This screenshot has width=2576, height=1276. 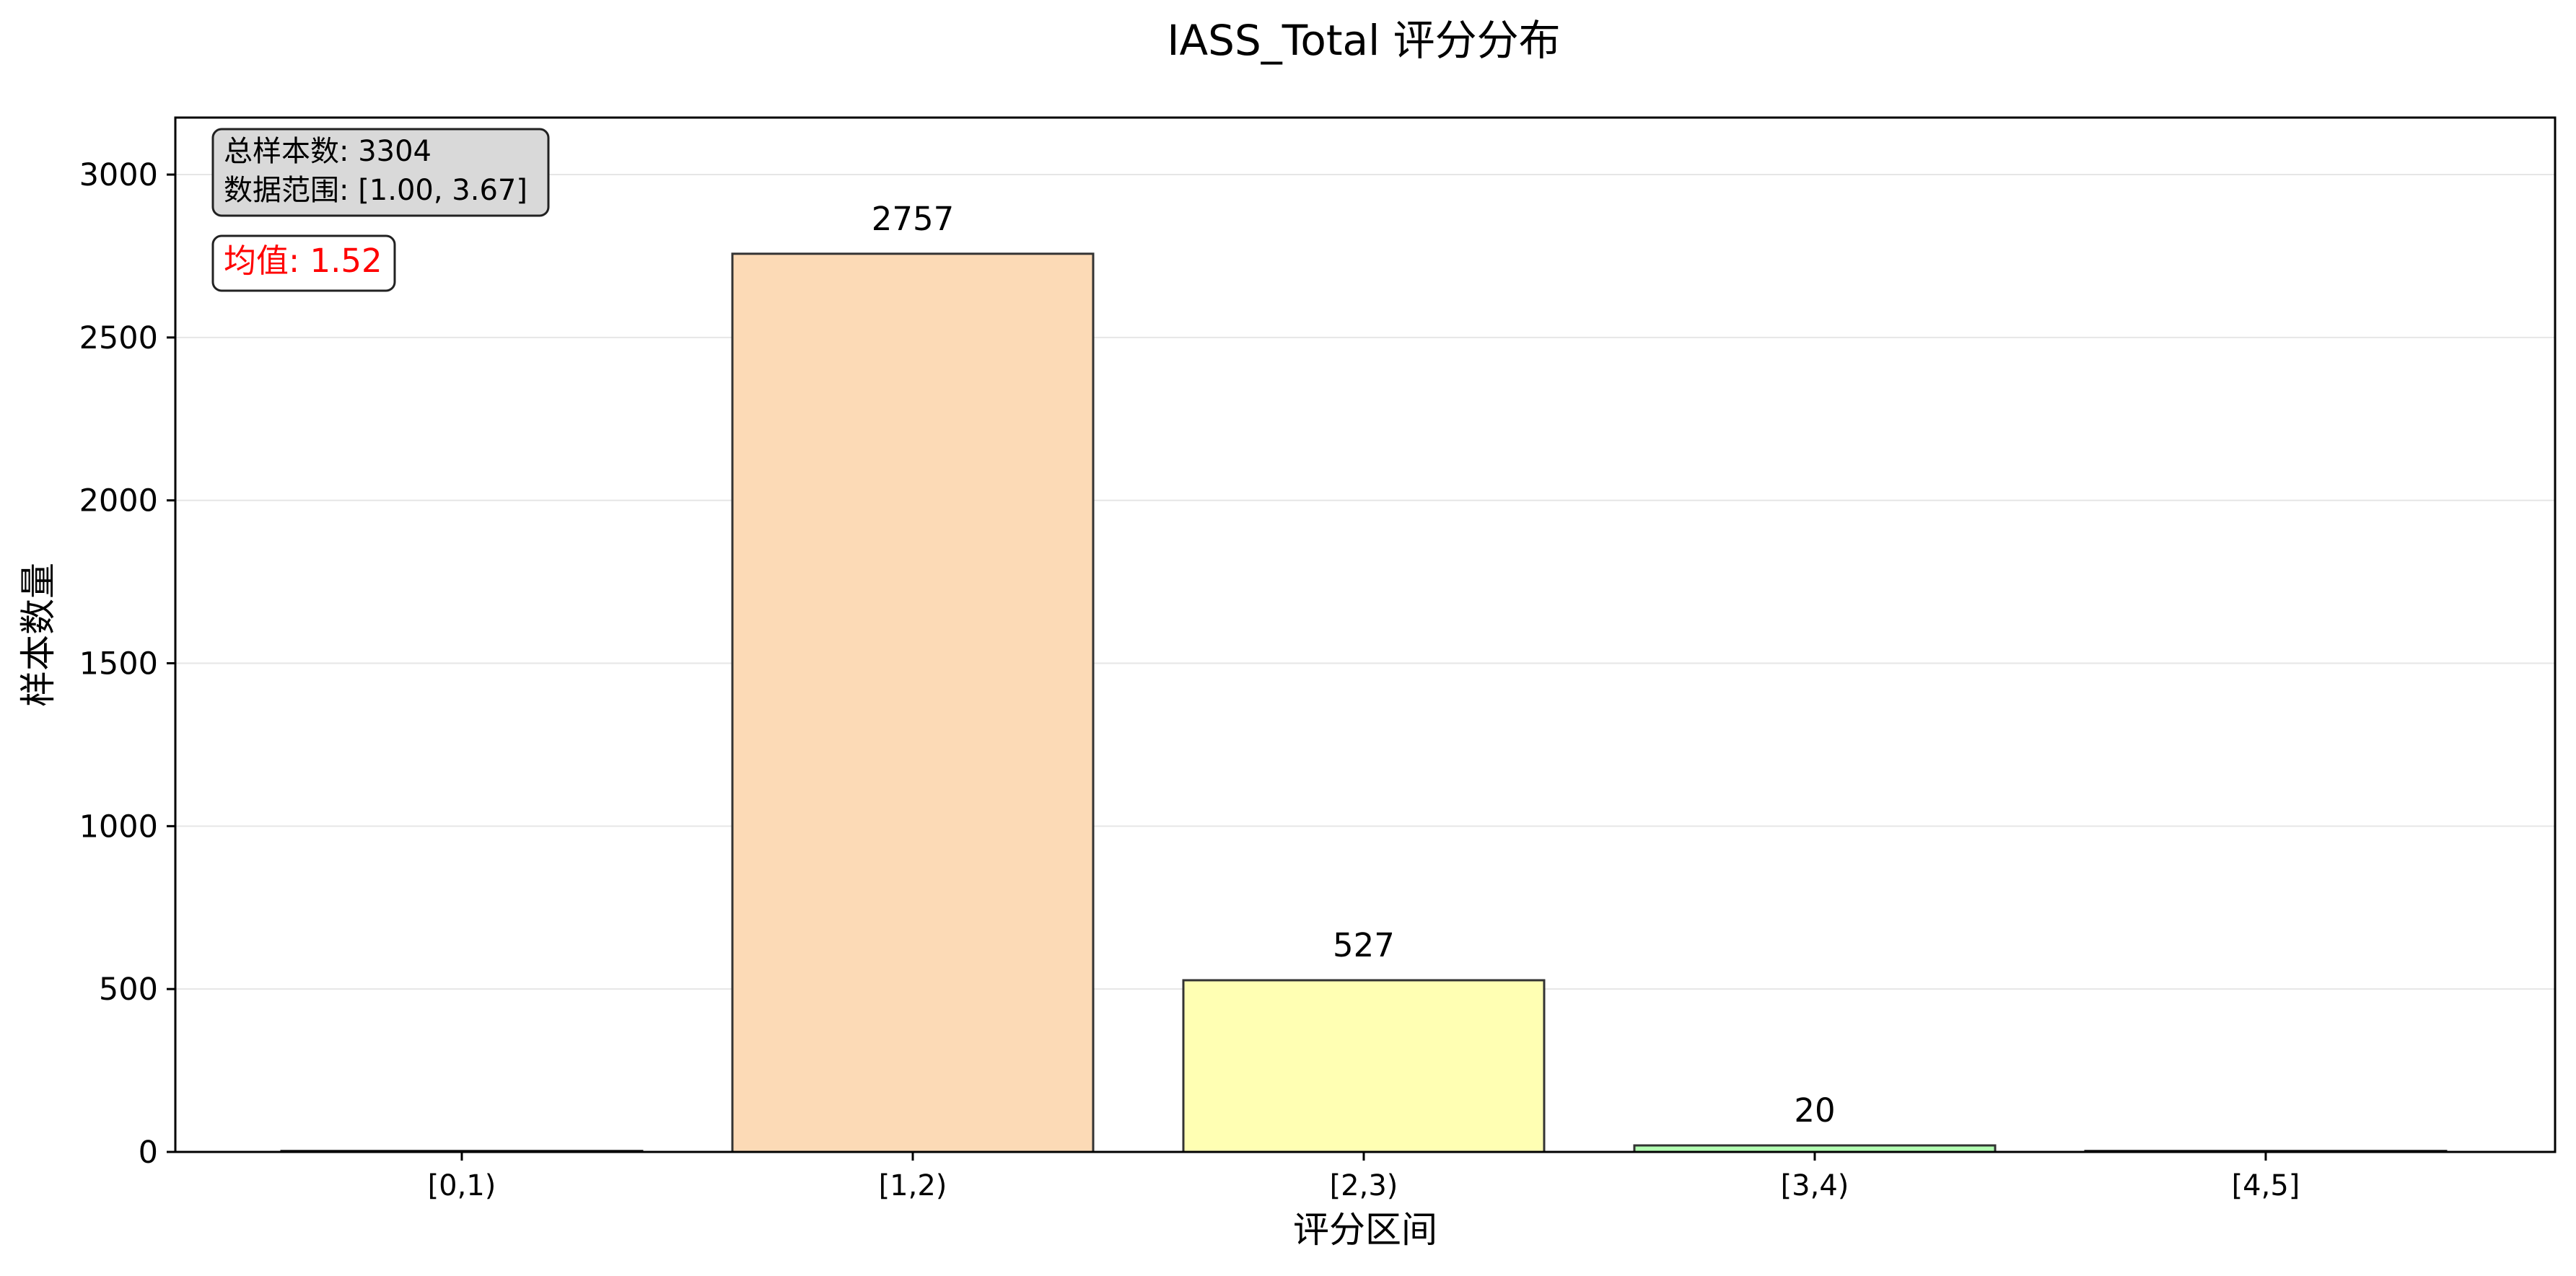 I want to click on y-tick-label: 0, so click(x=148, y=1153).